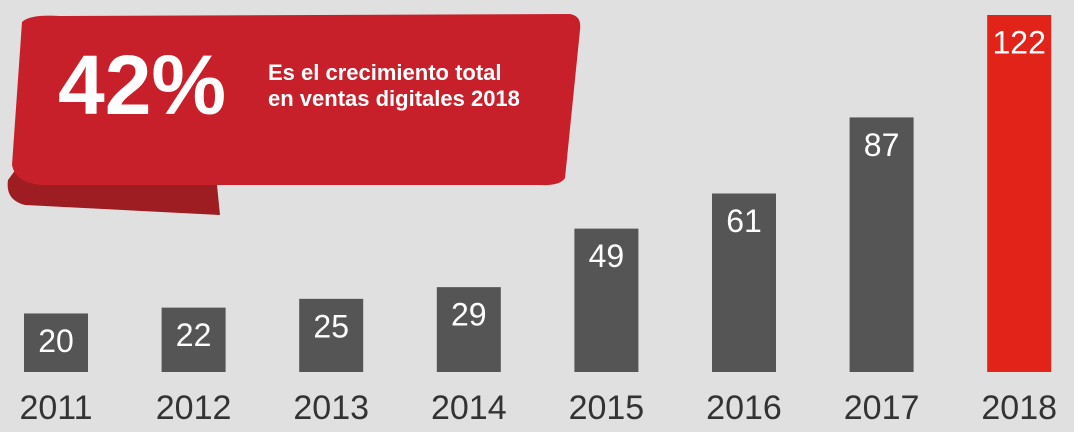  I want to click on value-label: 122, so click(1019, 42).